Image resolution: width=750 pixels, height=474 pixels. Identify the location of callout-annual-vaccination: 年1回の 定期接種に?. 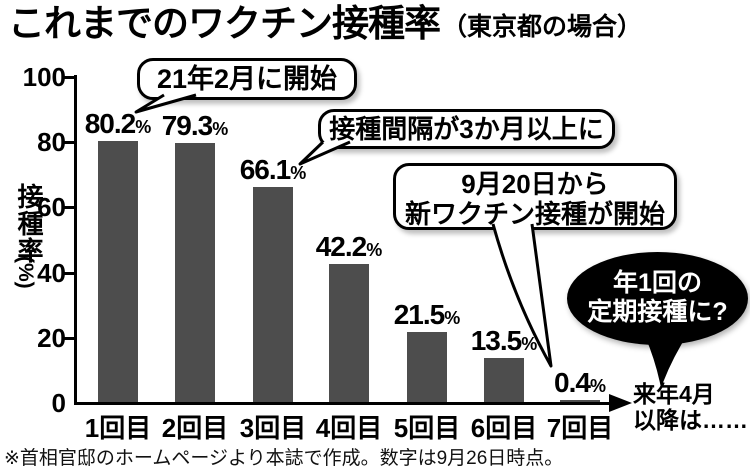
(657, 298).